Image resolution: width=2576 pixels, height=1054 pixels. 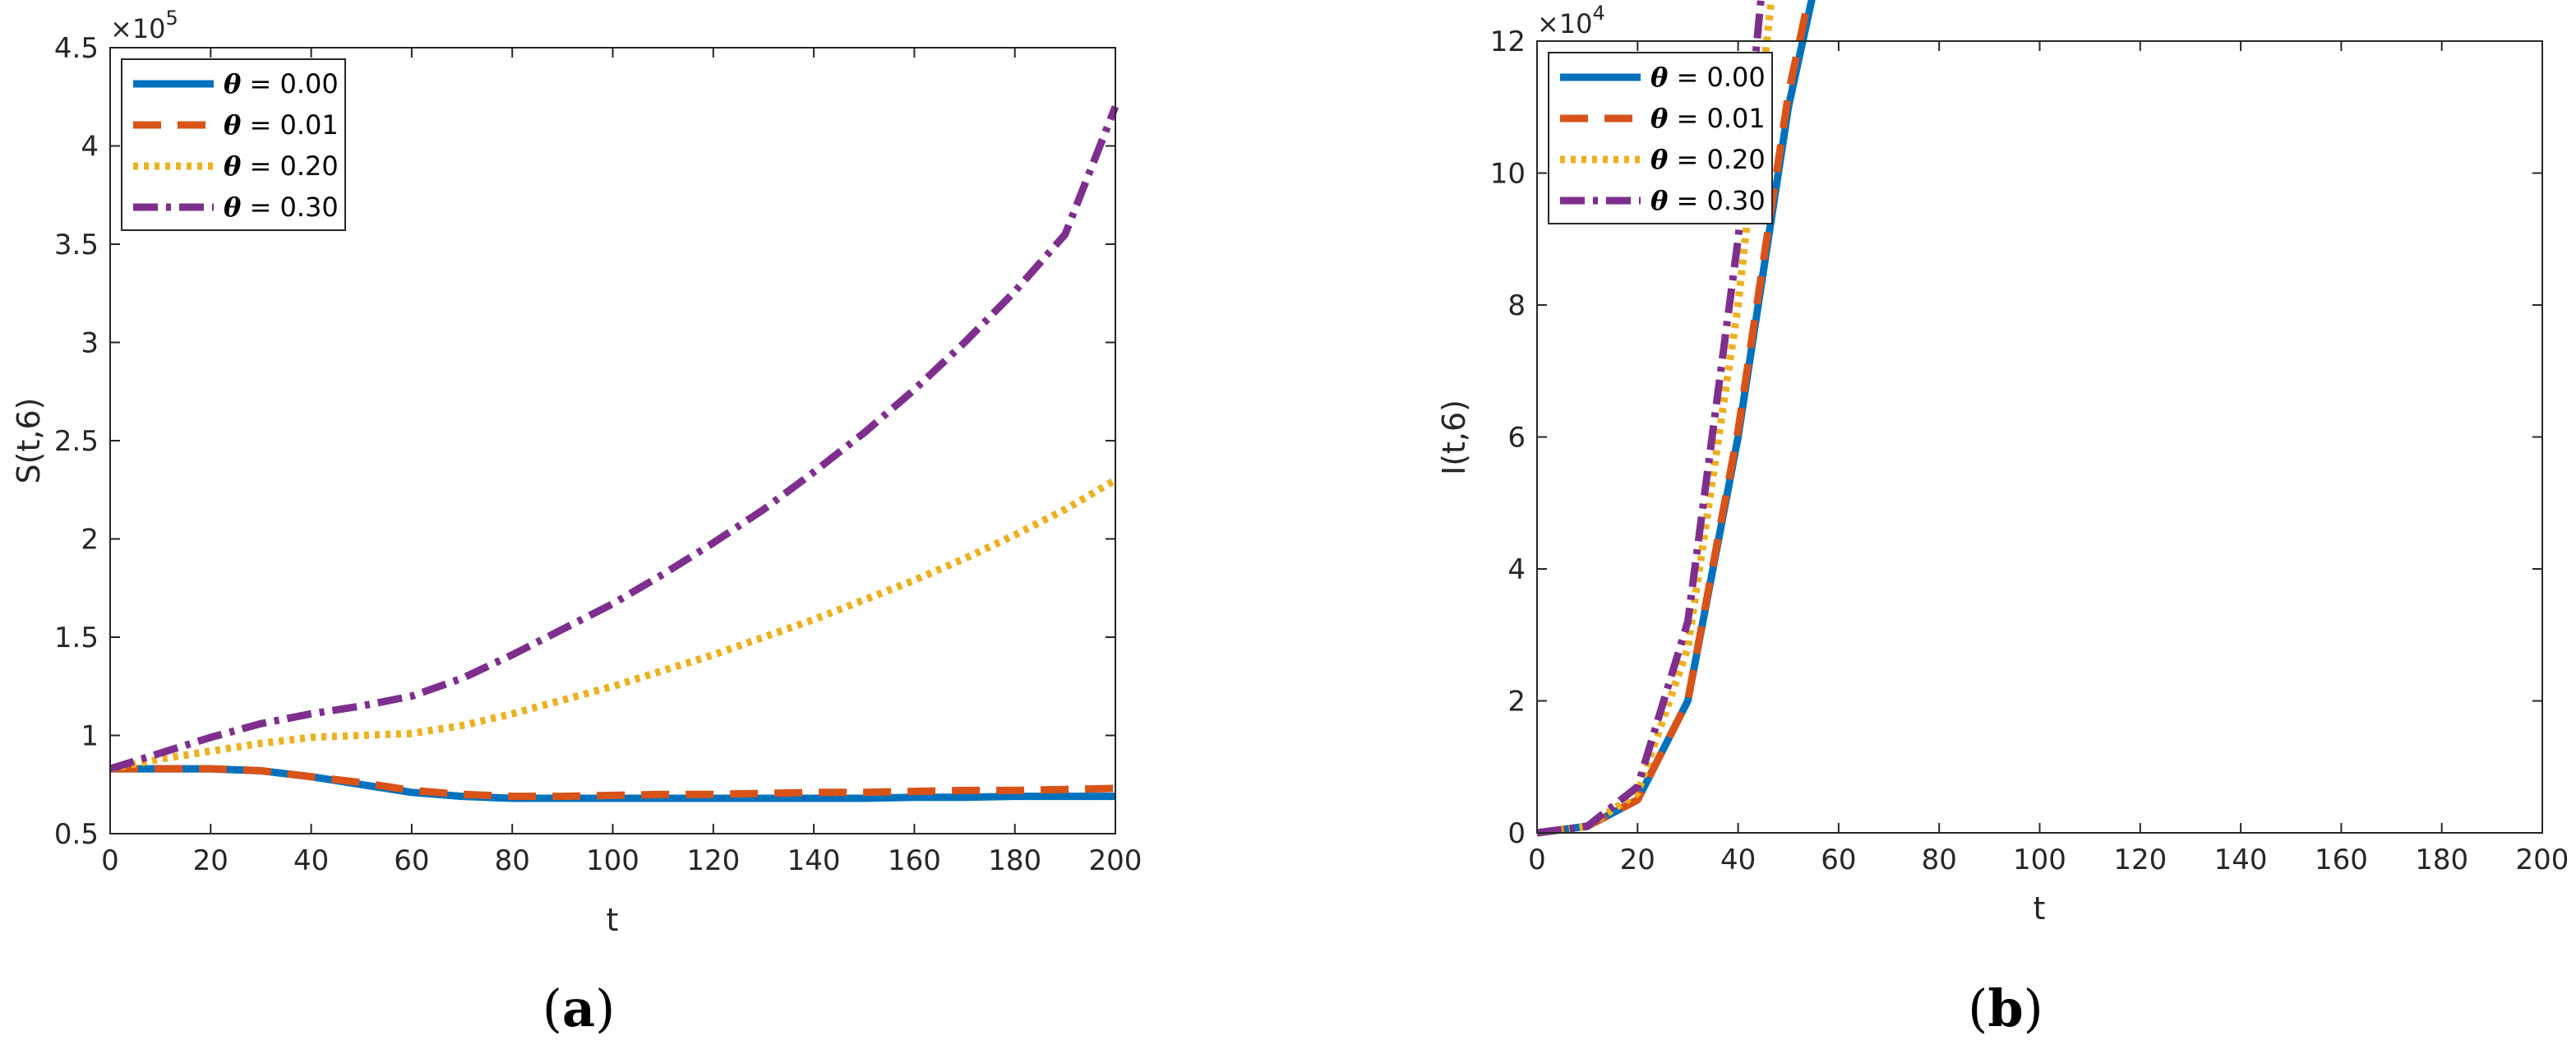 I want to click on legend-entries-a: θ = 0.00θ = 0.01θ = 0.20θ = 0.30, so click(x=236, y=145).